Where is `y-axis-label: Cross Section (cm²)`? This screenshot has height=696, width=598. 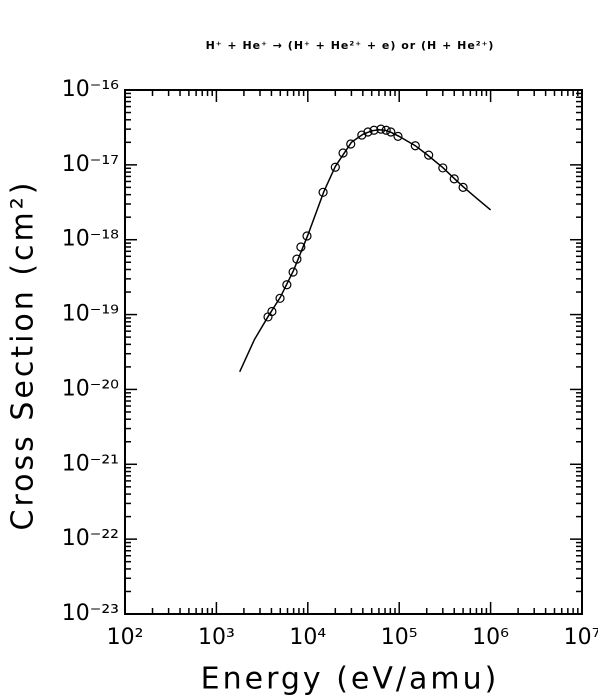
y-axis-label: Cross Section (cm²) is located at coordinates (23, 355).